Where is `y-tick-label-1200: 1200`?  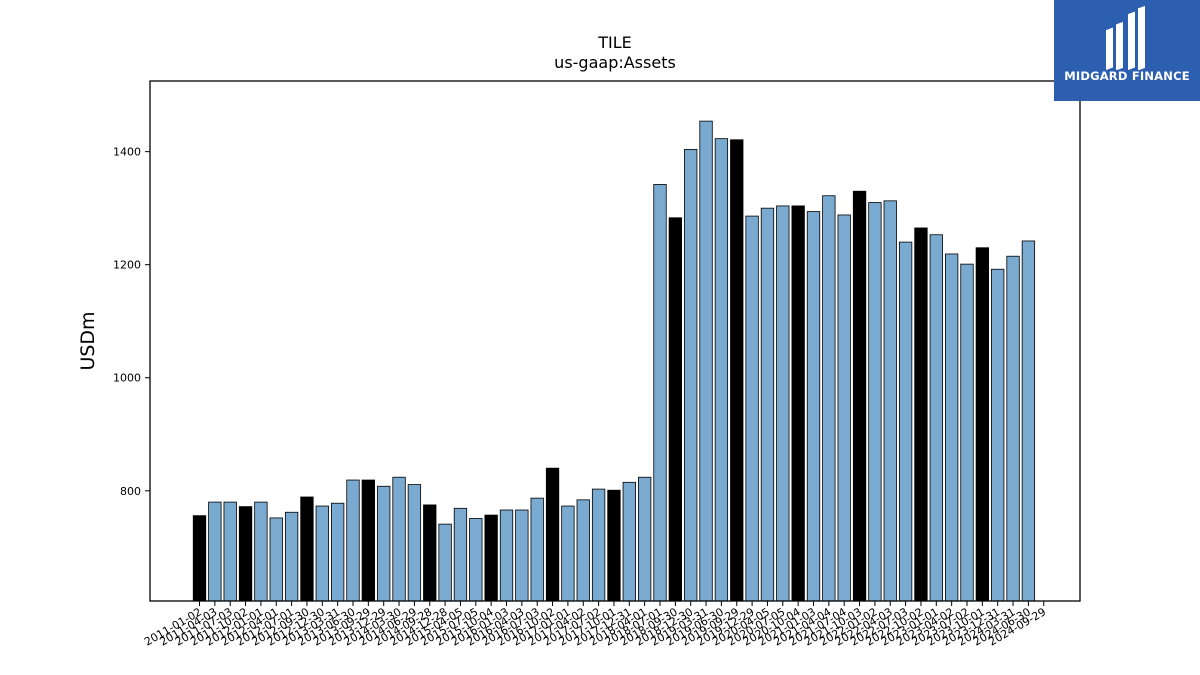 y-tick-label-1200: 1200 is located at coordinates (127, 265).